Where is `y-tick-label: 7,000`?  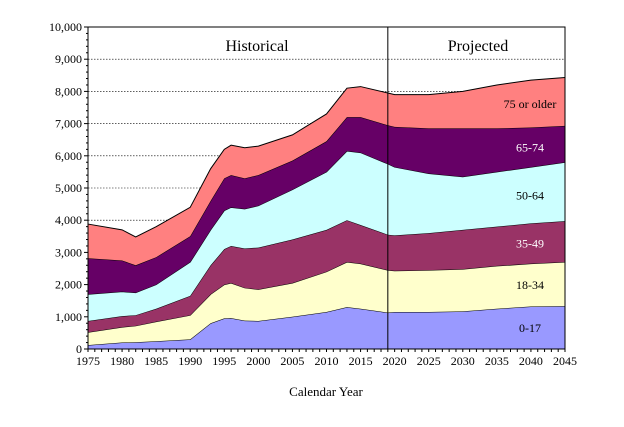 y-tick-label: 7,000 is located at coordinates (68, 124).